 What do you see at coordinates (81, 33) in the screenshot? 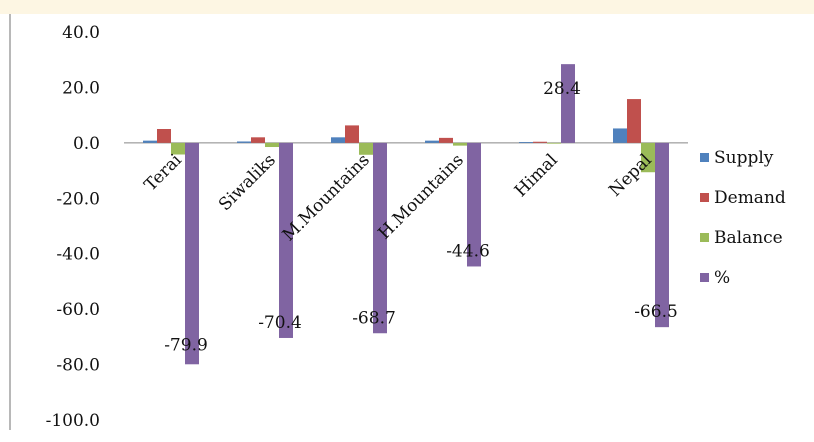
I see `y-tick-label: 40.0` at bounding box center [81, 33].